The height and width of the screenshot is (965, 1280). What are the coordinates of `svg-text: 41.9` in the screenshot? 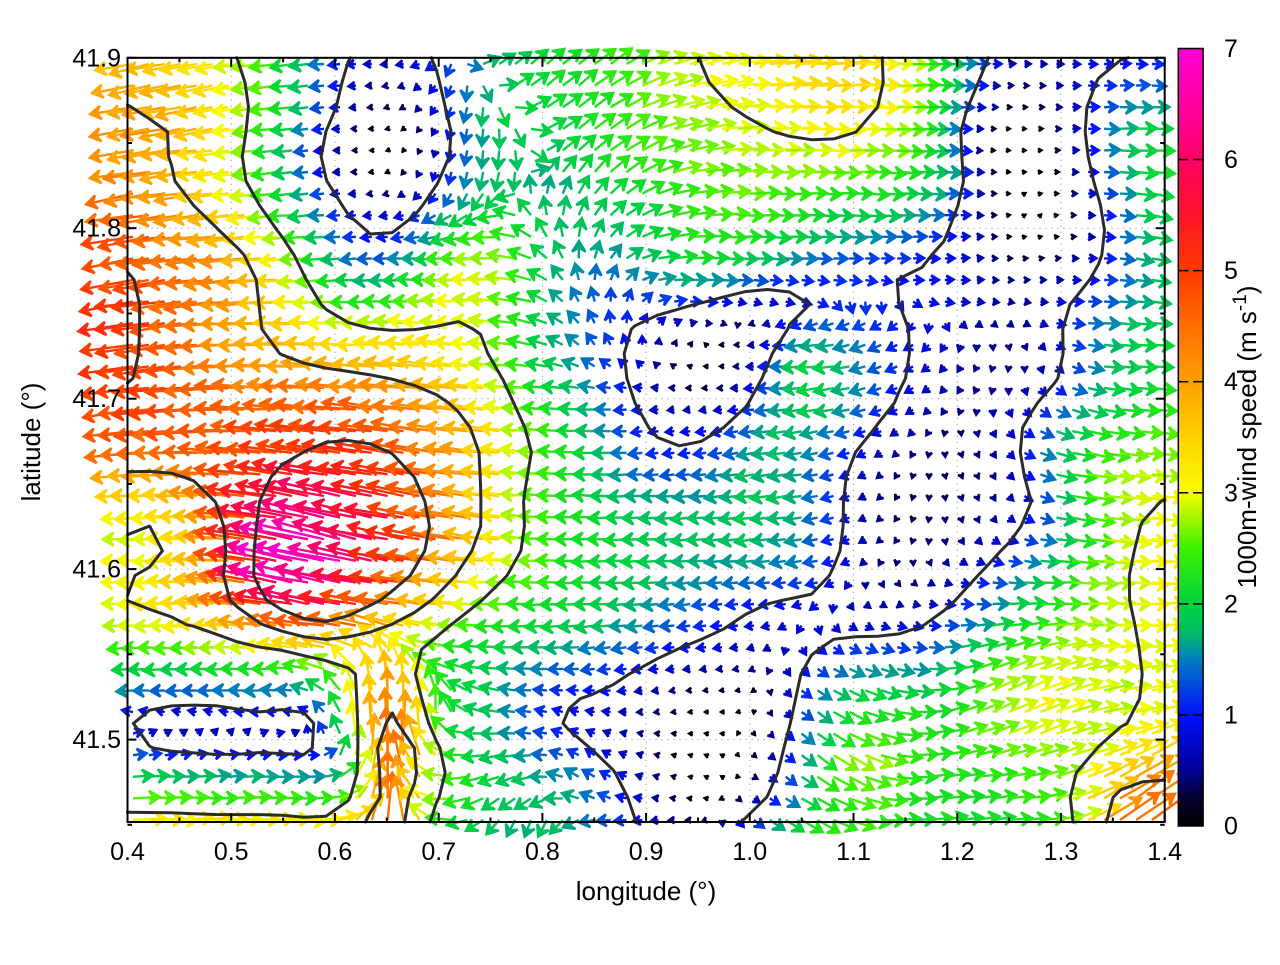 It's located at (96, 58).